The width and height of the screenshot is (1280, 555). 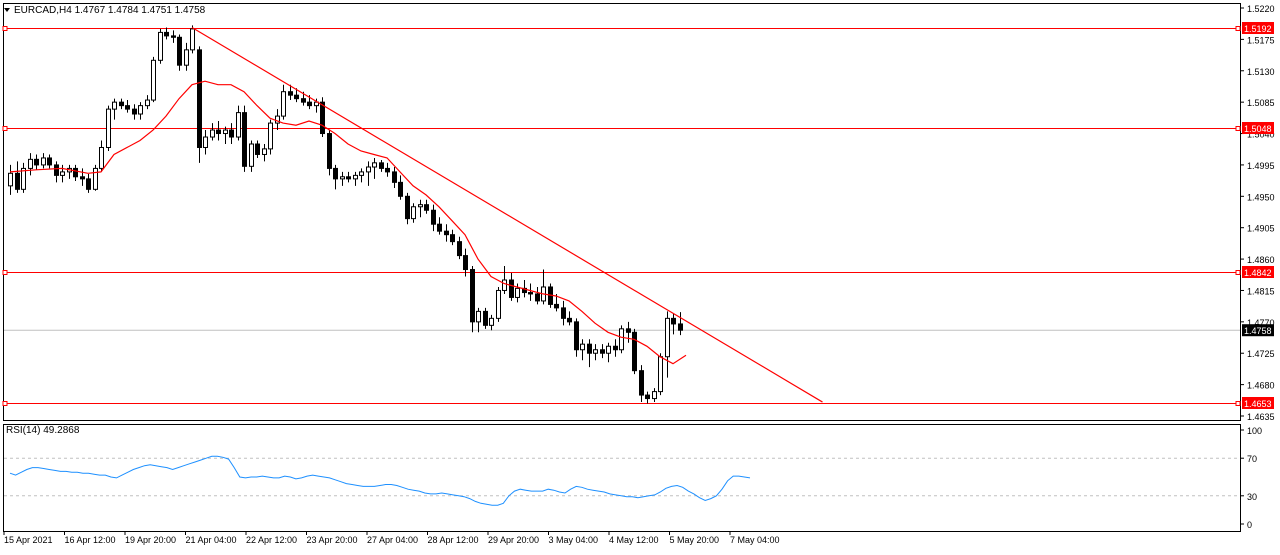 I want to click on time-tick-label: 5 May 20:00, so click(x=695, y=540).